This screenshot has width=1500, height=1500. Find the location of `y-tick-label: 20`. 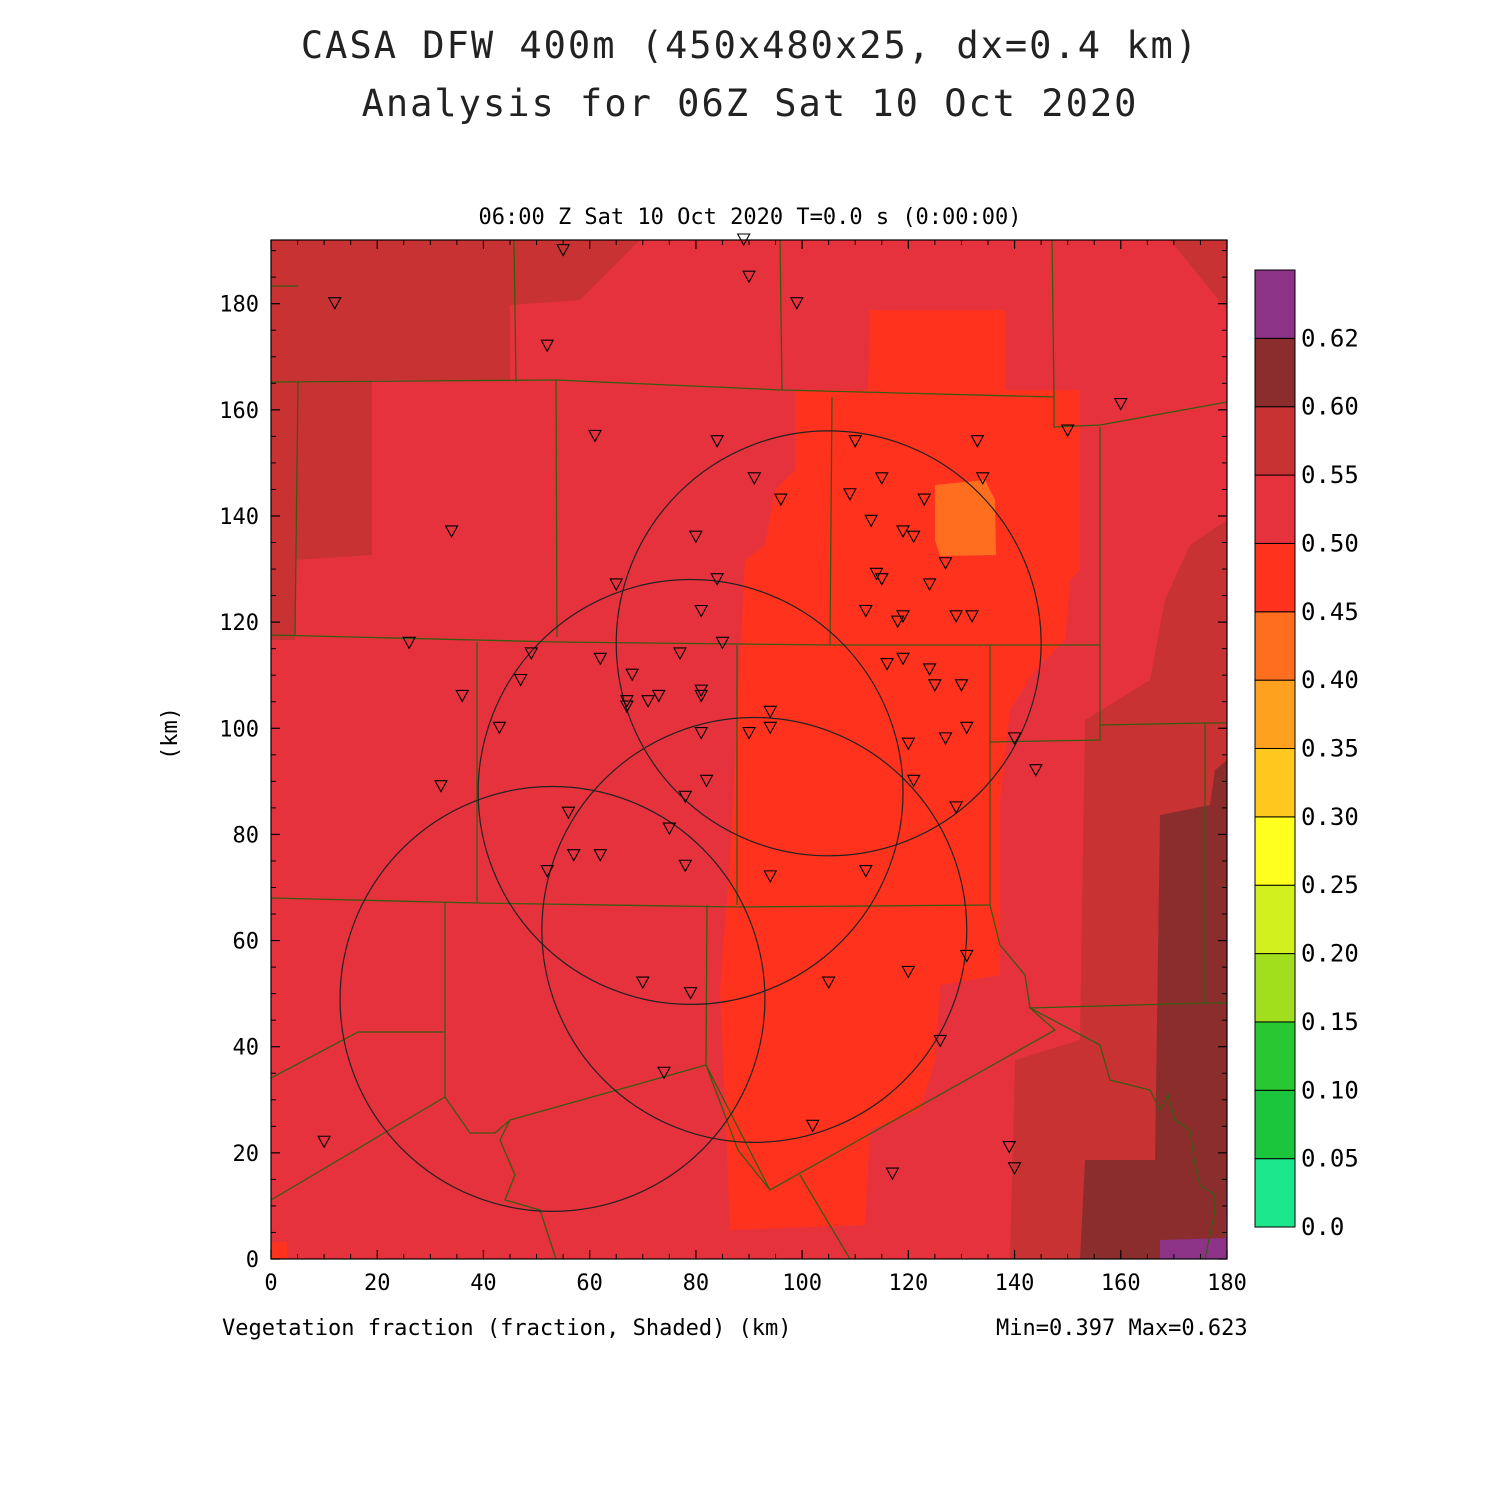

y-tick-label: 20 is located at coordinates (246, 1154).